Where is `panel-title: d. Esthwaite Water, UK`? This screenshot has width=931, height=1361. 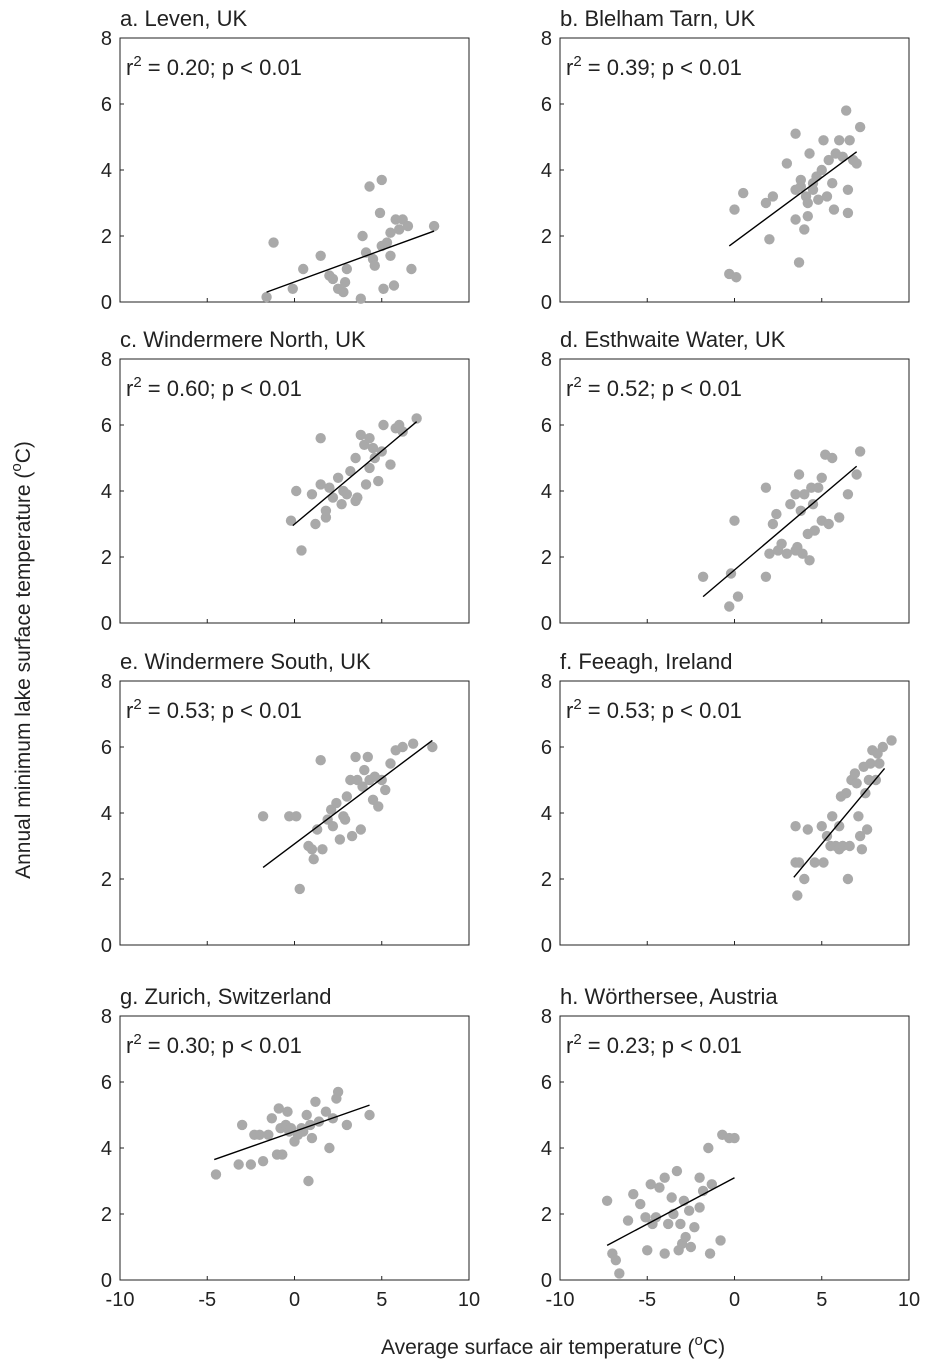
panel-title: d. Esthwaite Water, UK is located at coordinates (673, 339).